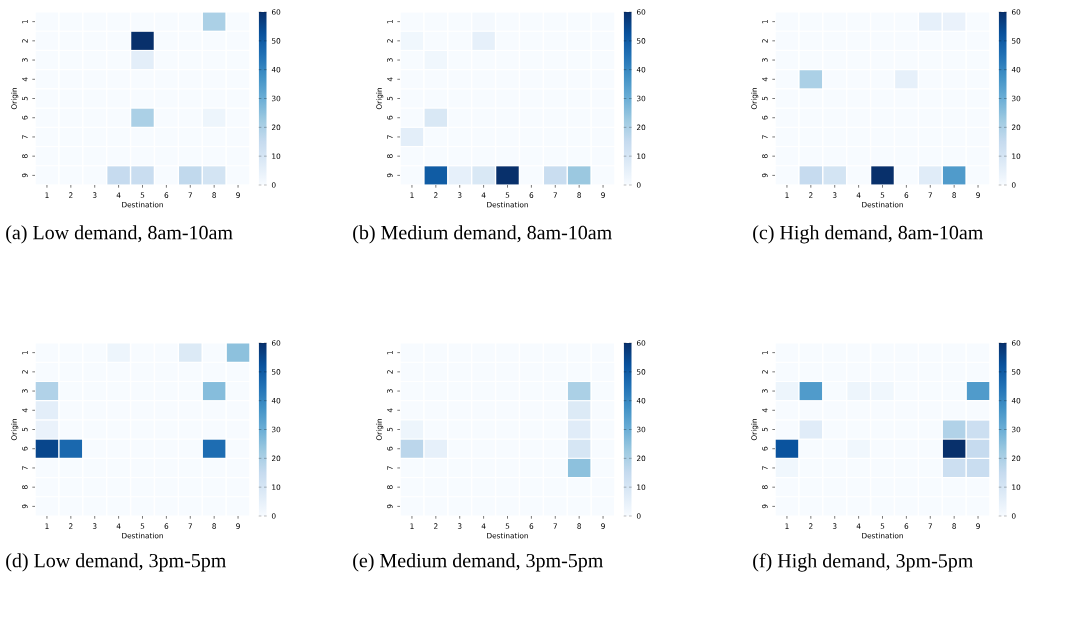 This screenshot has height=619, width=1085. Describe the element at coordinates (116, 562) in the screenshot. I see `text: (d) Low demand, 3pm-5pm` at that location.